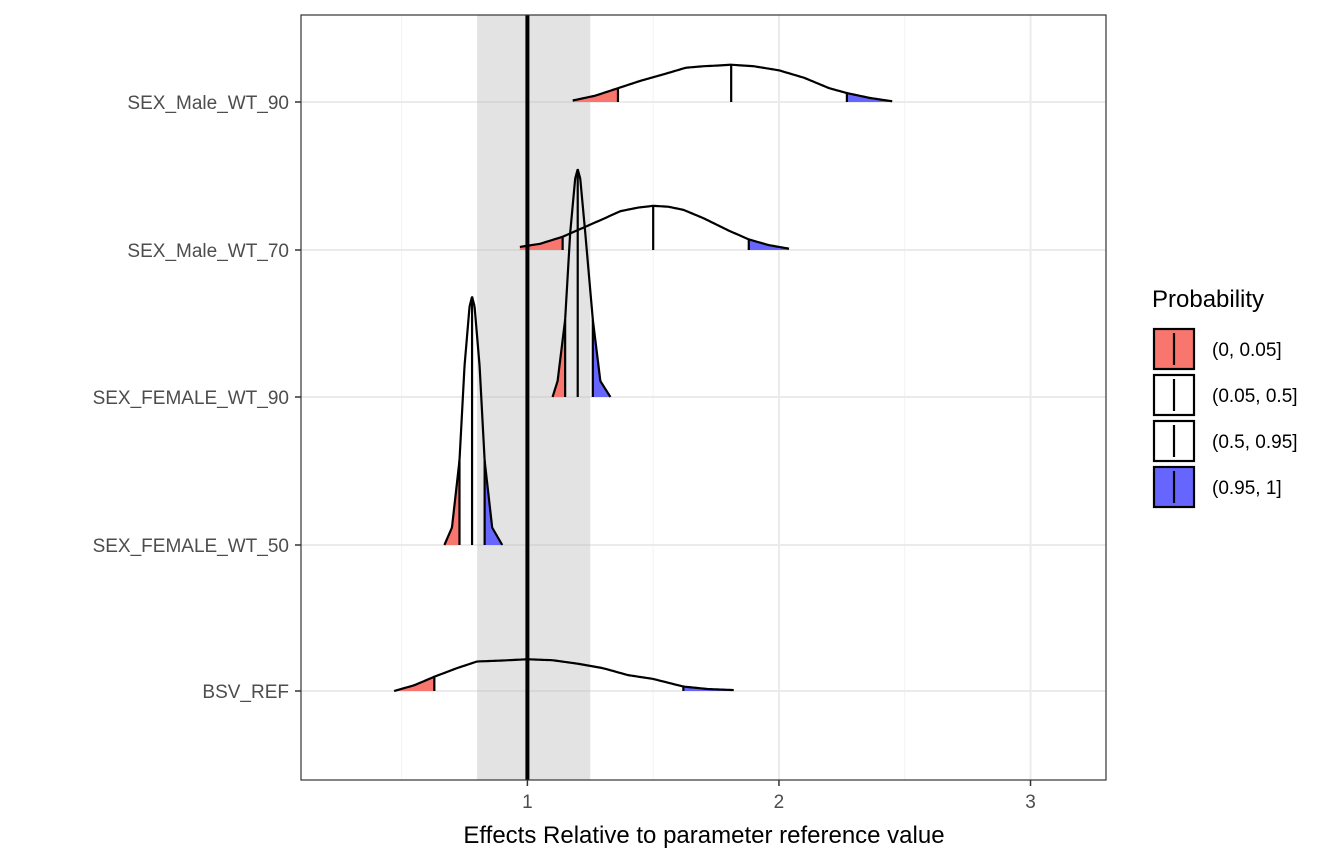 The height and width of the screenshot is (865, 1344). I want to click on legend-title: Probability, so click(1208, 299).